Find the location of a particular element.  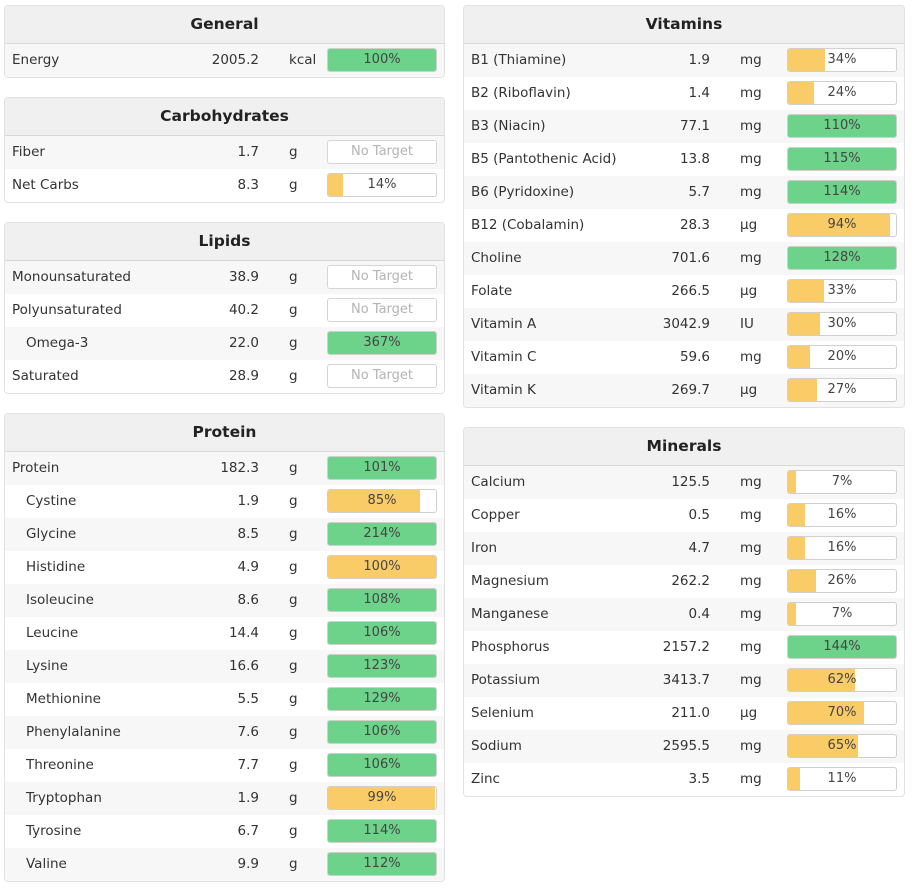

nutrient-amount: 269.7 is located at coordinates (690, 390).